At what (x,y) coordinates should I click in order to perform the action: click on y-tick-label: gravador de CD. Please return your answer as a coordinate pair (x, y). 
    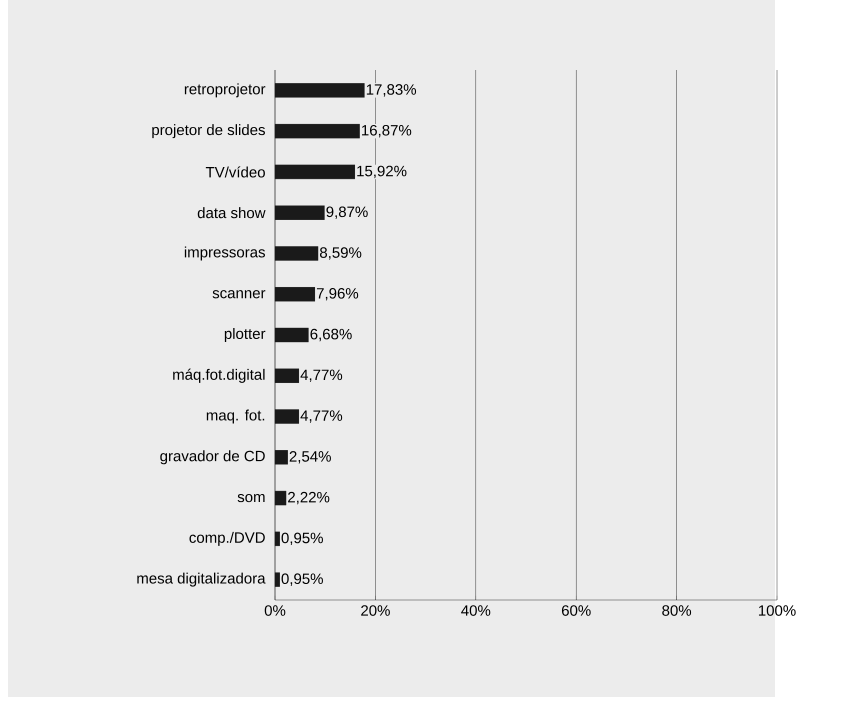
    Looking at the image, I should click on (212, 457).